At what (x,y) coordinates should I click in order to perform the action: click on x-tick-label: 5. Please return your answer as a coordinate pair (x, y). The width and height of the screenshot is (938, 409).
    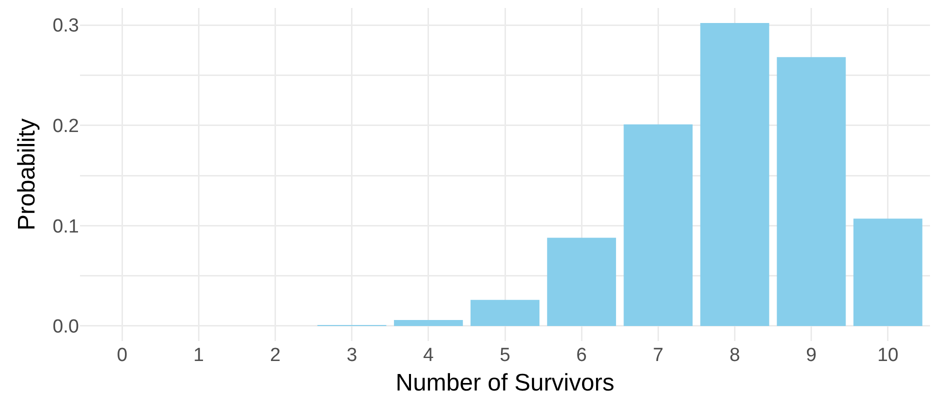
    Looking at the image, I should click on (505, 355).